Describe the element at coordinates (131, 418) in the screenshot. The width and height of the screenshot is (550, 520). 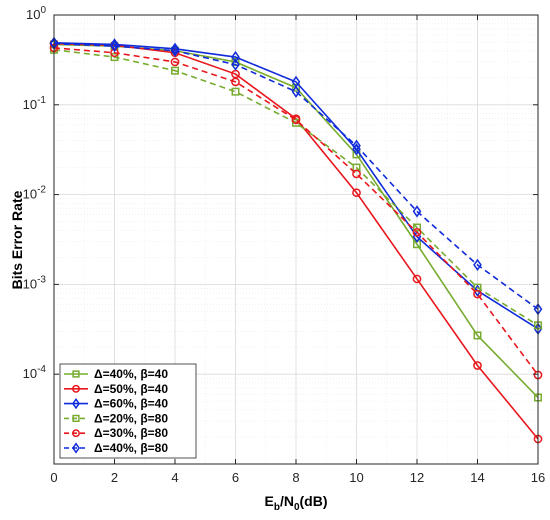
I see `legend-label: Δ=20%, β=80` at that location.